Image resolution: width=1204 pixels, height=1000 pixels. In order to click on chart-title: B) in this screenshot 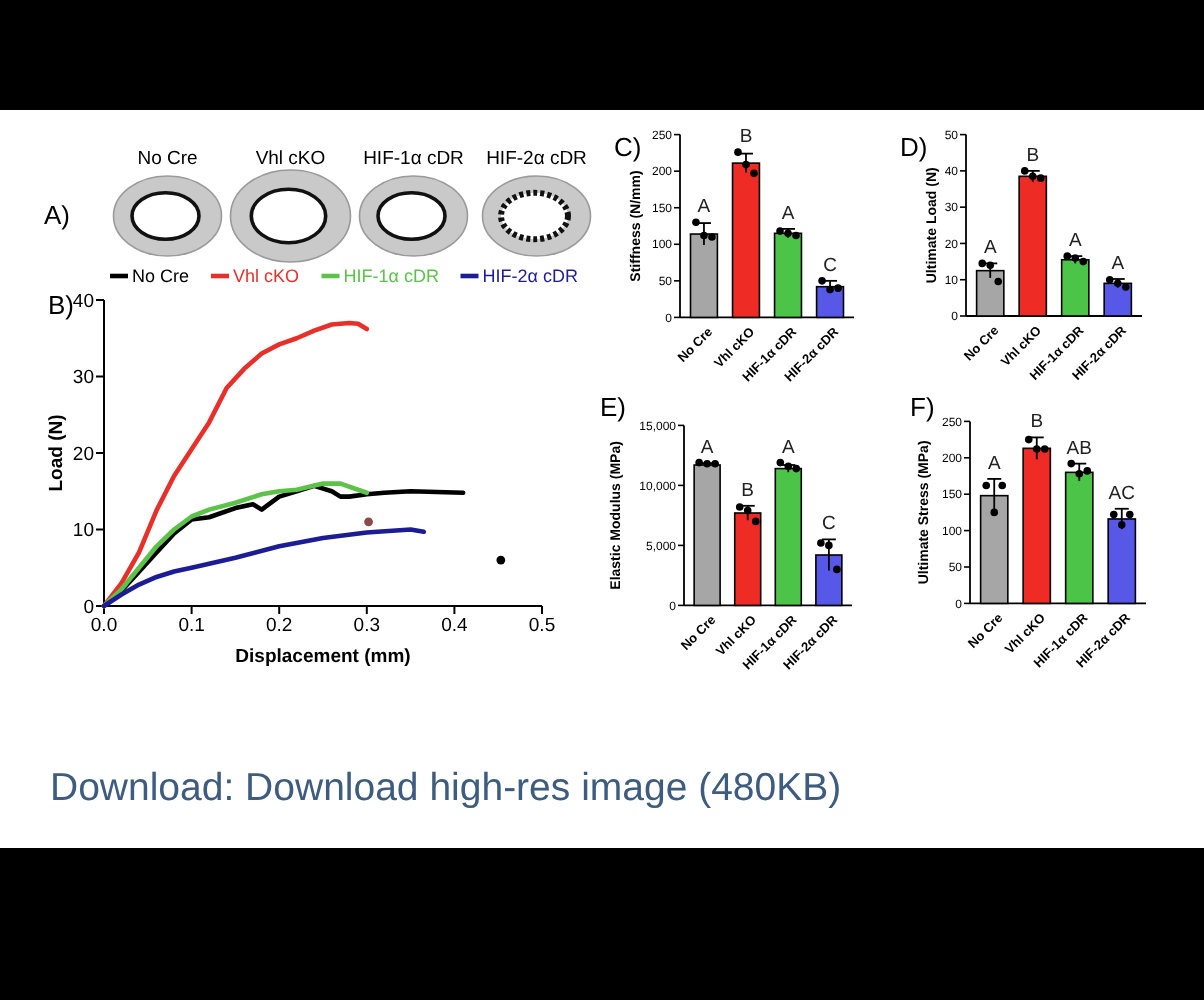, I will do `click(61, 305)`.